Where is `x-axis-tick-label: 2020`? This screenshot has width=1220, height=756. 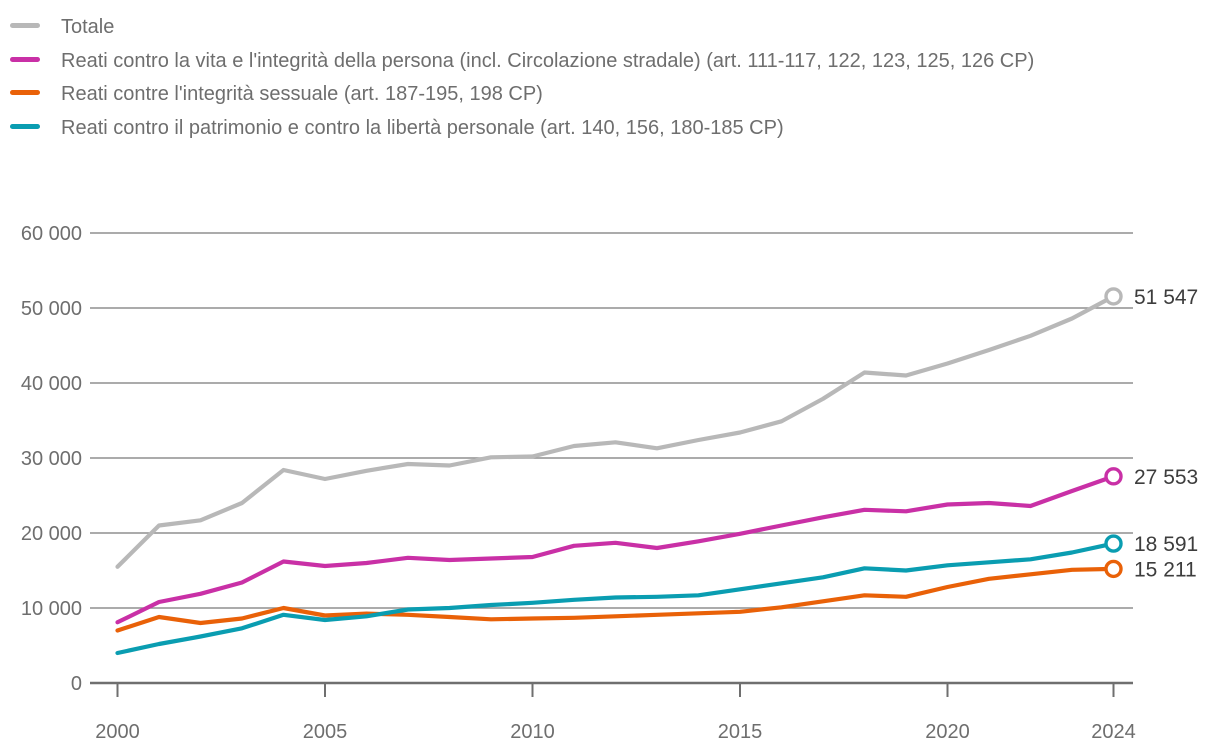 x-axis-tick-label: 2020 is located at coordinates (947, 732).